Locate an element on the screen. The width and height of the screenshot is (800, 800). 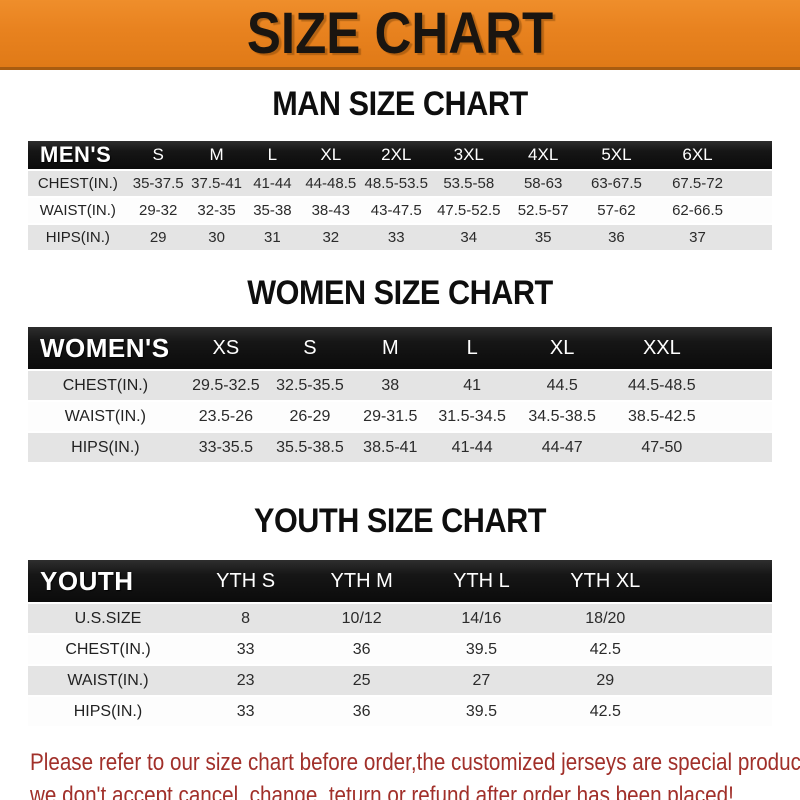
men-row-label-cell: WAIST(IN.) is located at coordinates (78, 210).